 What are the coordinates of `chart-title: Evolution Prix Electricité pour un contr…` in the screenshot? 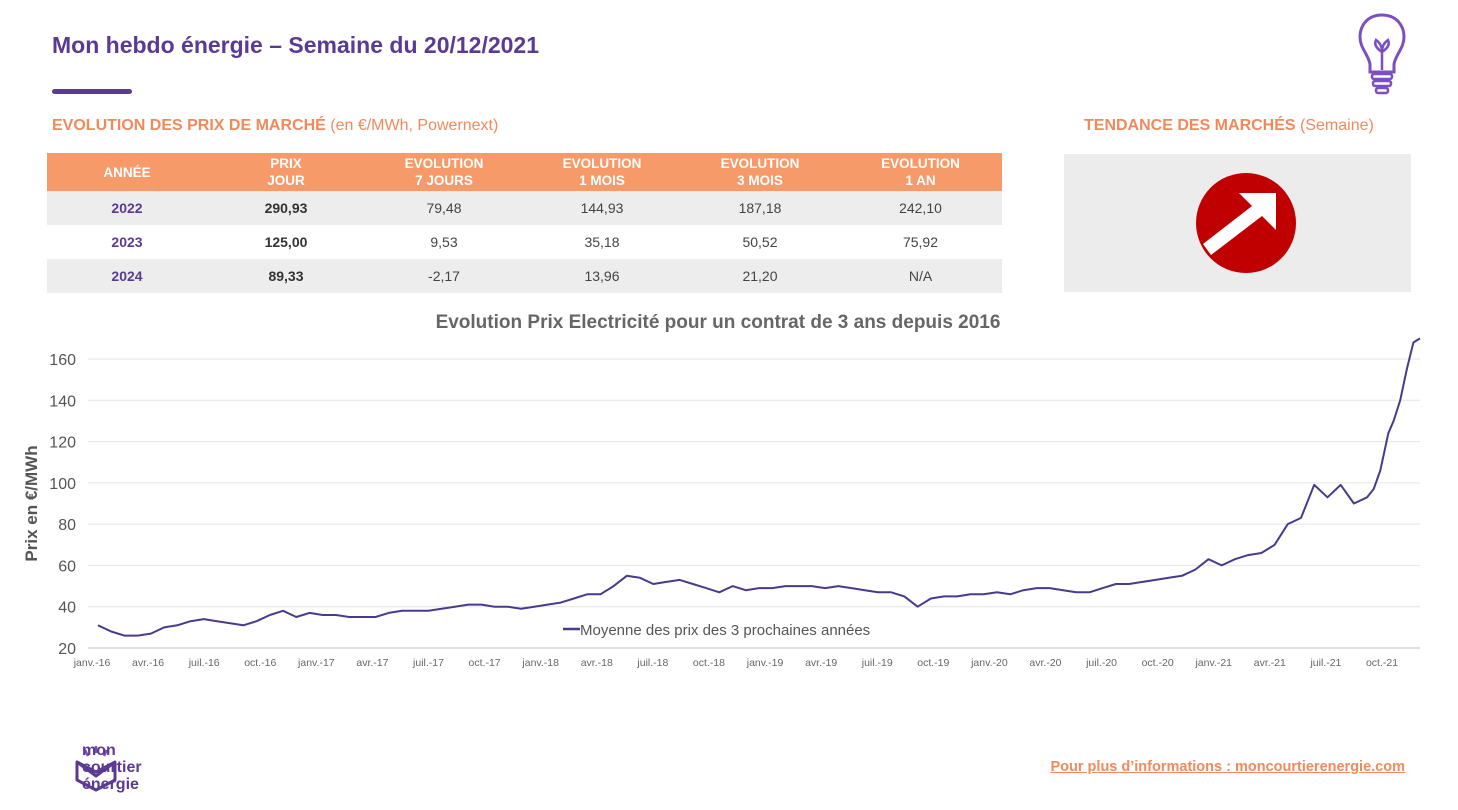 It's located at (718, 322).